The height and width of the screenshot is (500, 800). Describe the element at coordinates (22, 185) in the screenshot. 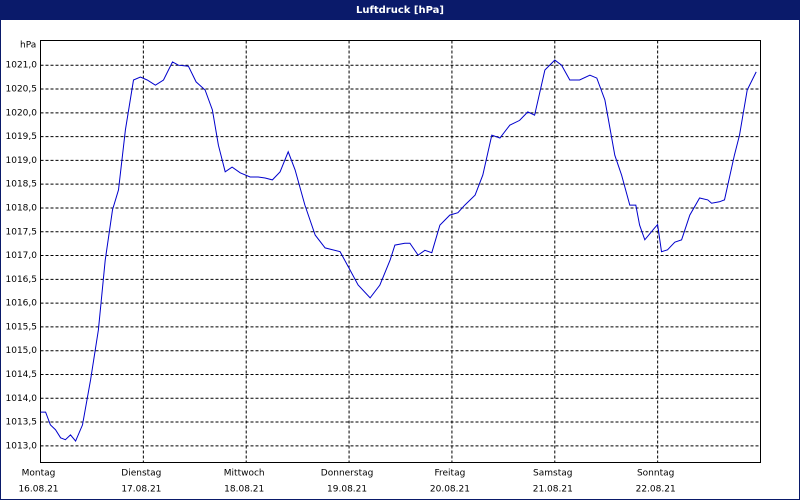

I see `y-tick-label: 1018,5` at that location.